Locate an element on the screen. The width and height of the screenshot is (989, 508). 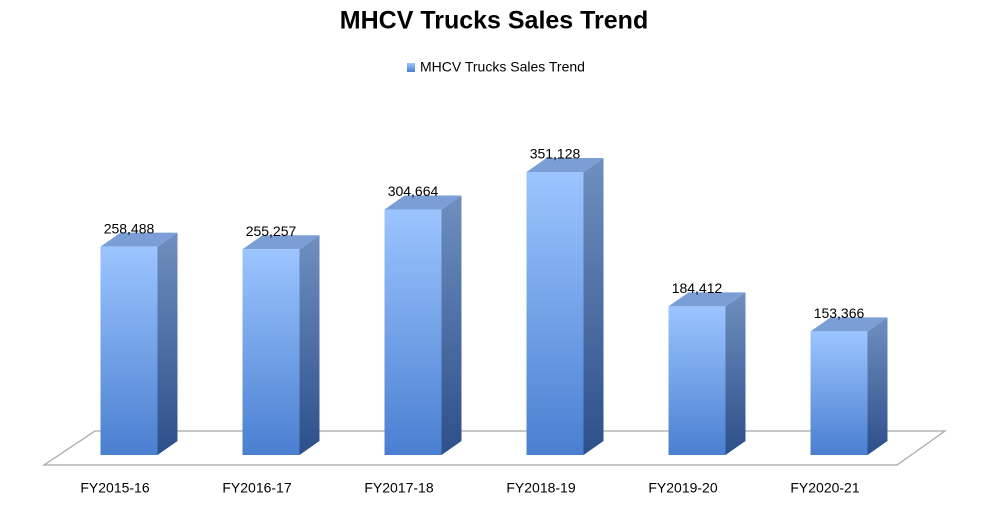
legend-swatch is located at coordinates (411, 67).